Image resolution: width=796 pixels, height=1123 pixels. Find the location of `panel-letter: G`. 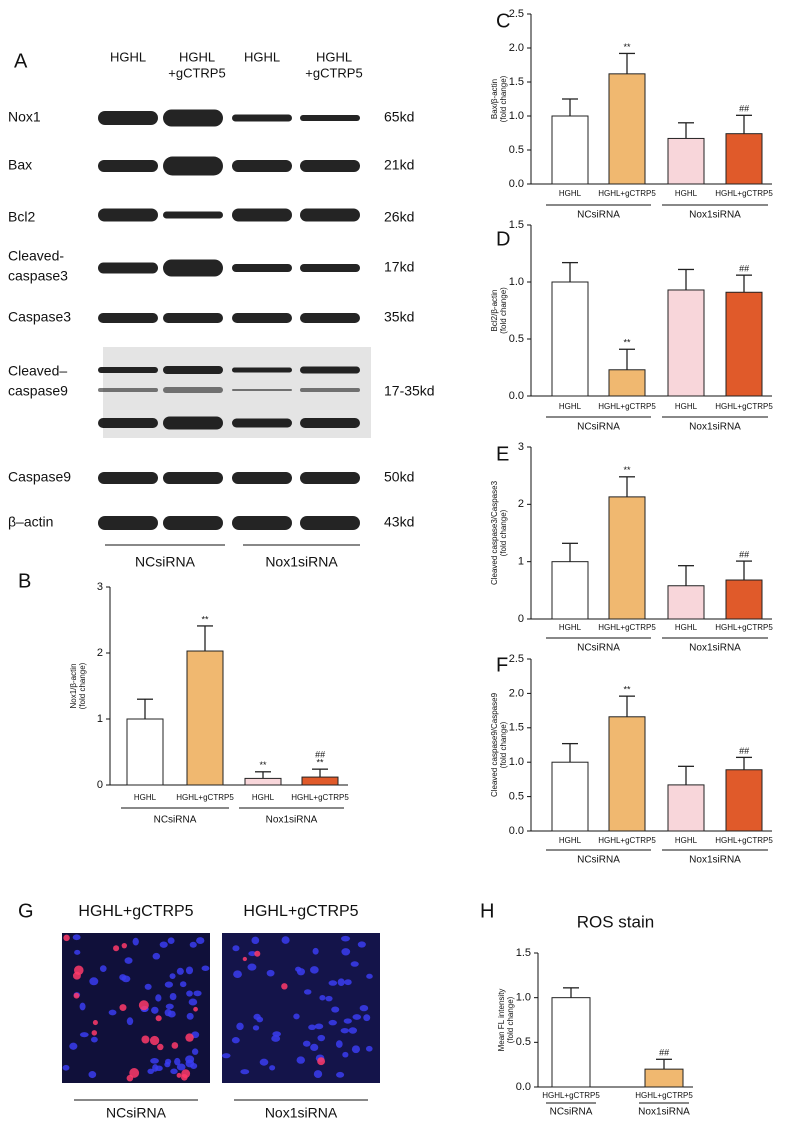

panel-letter: G is located at coordinates (26, 911).